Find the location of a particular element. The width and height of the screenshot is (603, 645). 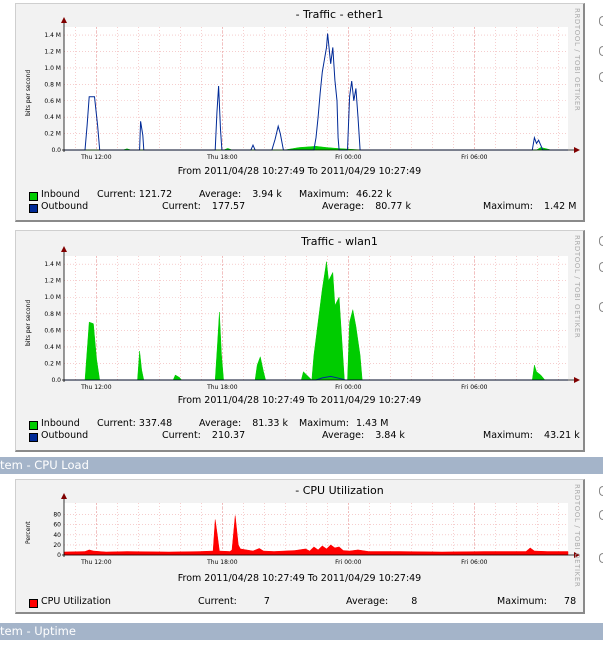

section-header-cpu-load: tem - CPU Load is located at coordinates (301, 465).